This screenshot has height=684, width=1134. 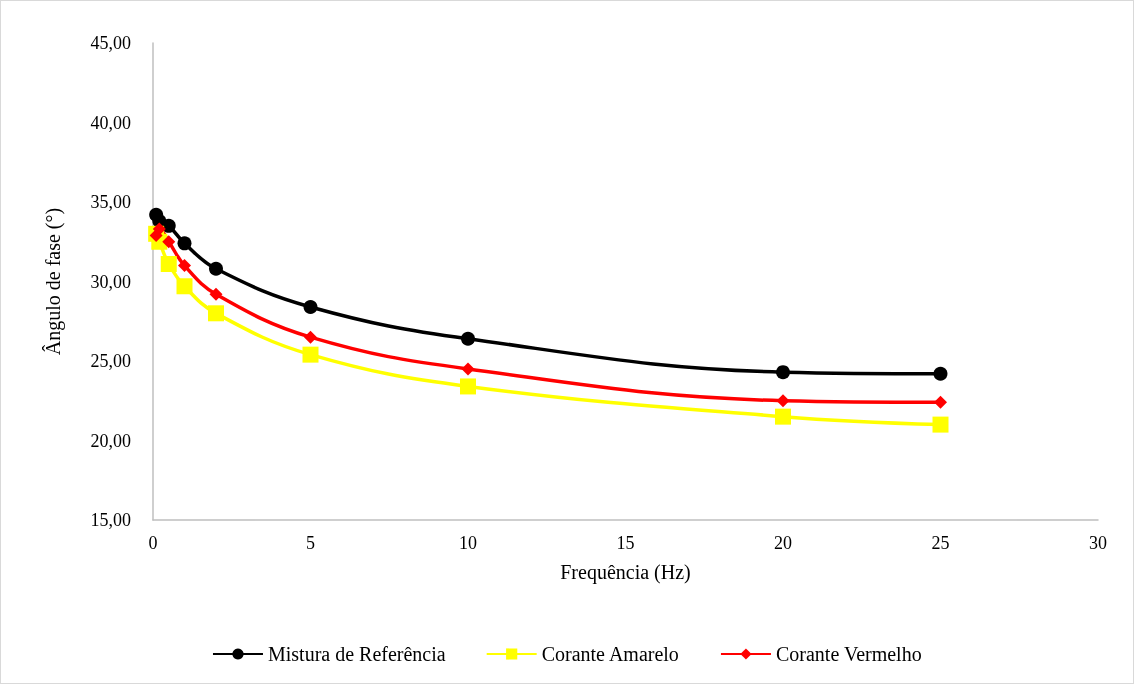 I want to click on x-tick-label: 20, so click(x=783, y=543).